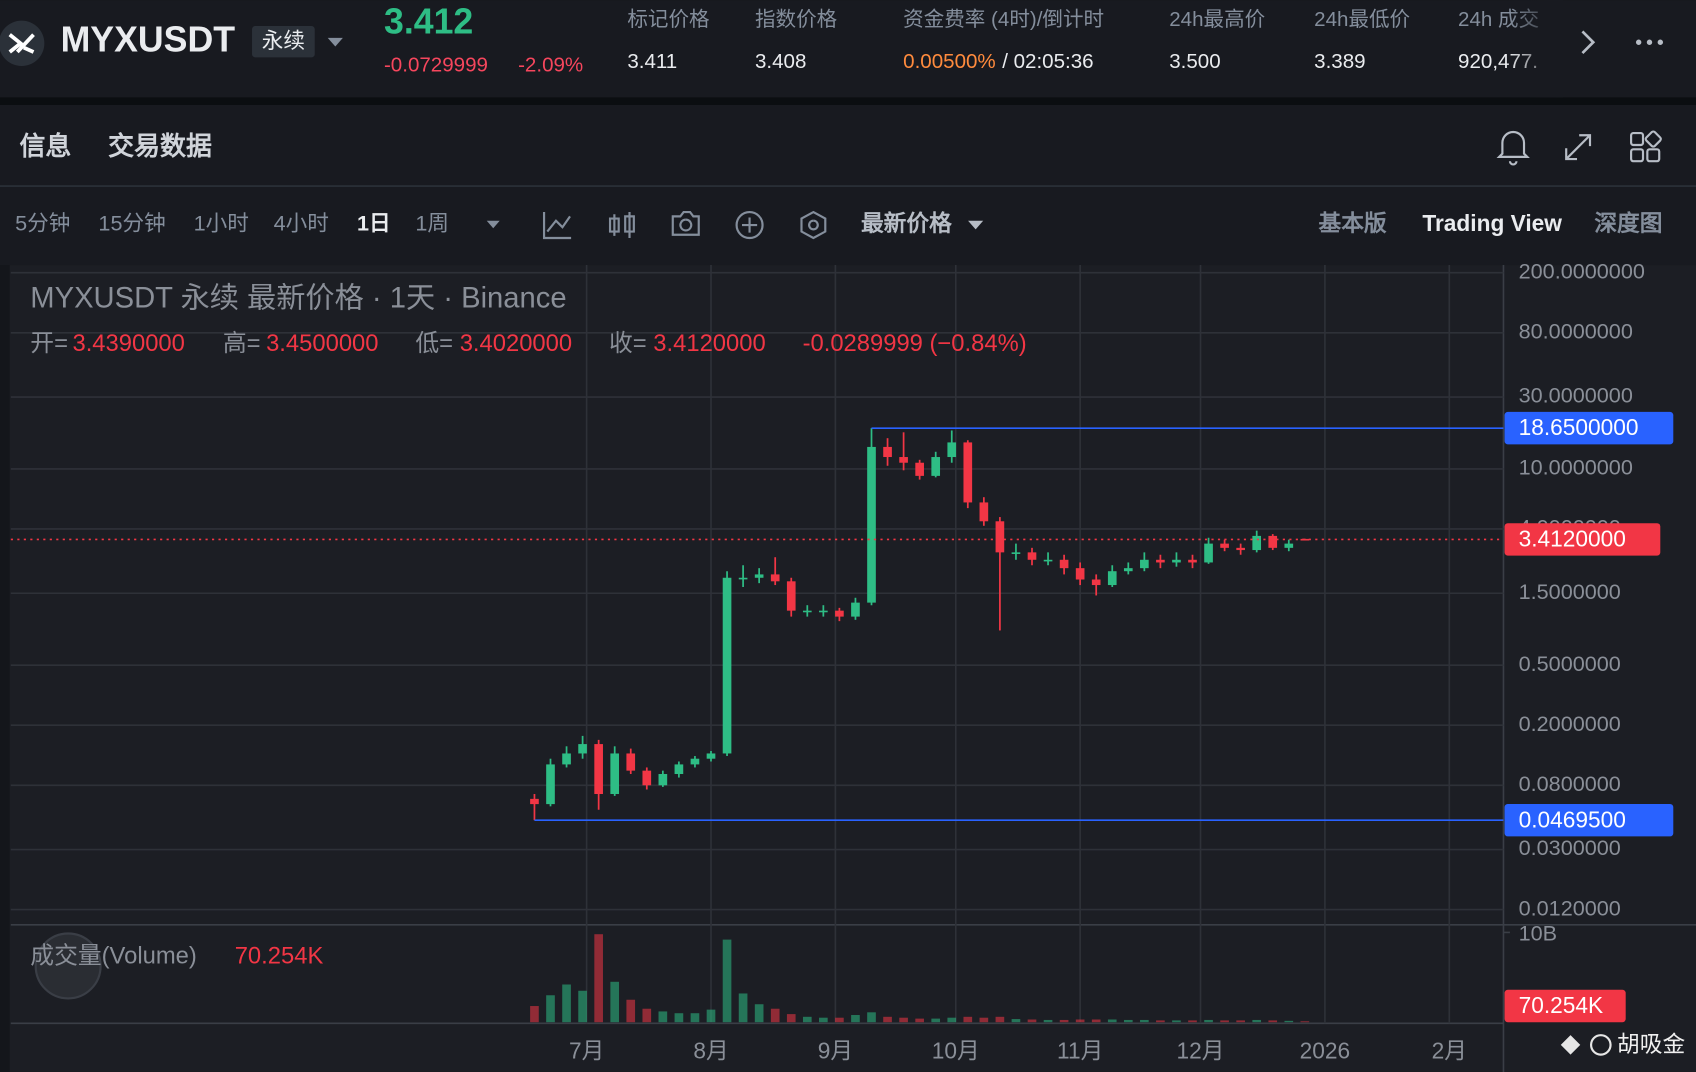 The width and height of the screenshot is (1696, 1072). I want to click on x-tick-label: 7月, so click(586, 1050).